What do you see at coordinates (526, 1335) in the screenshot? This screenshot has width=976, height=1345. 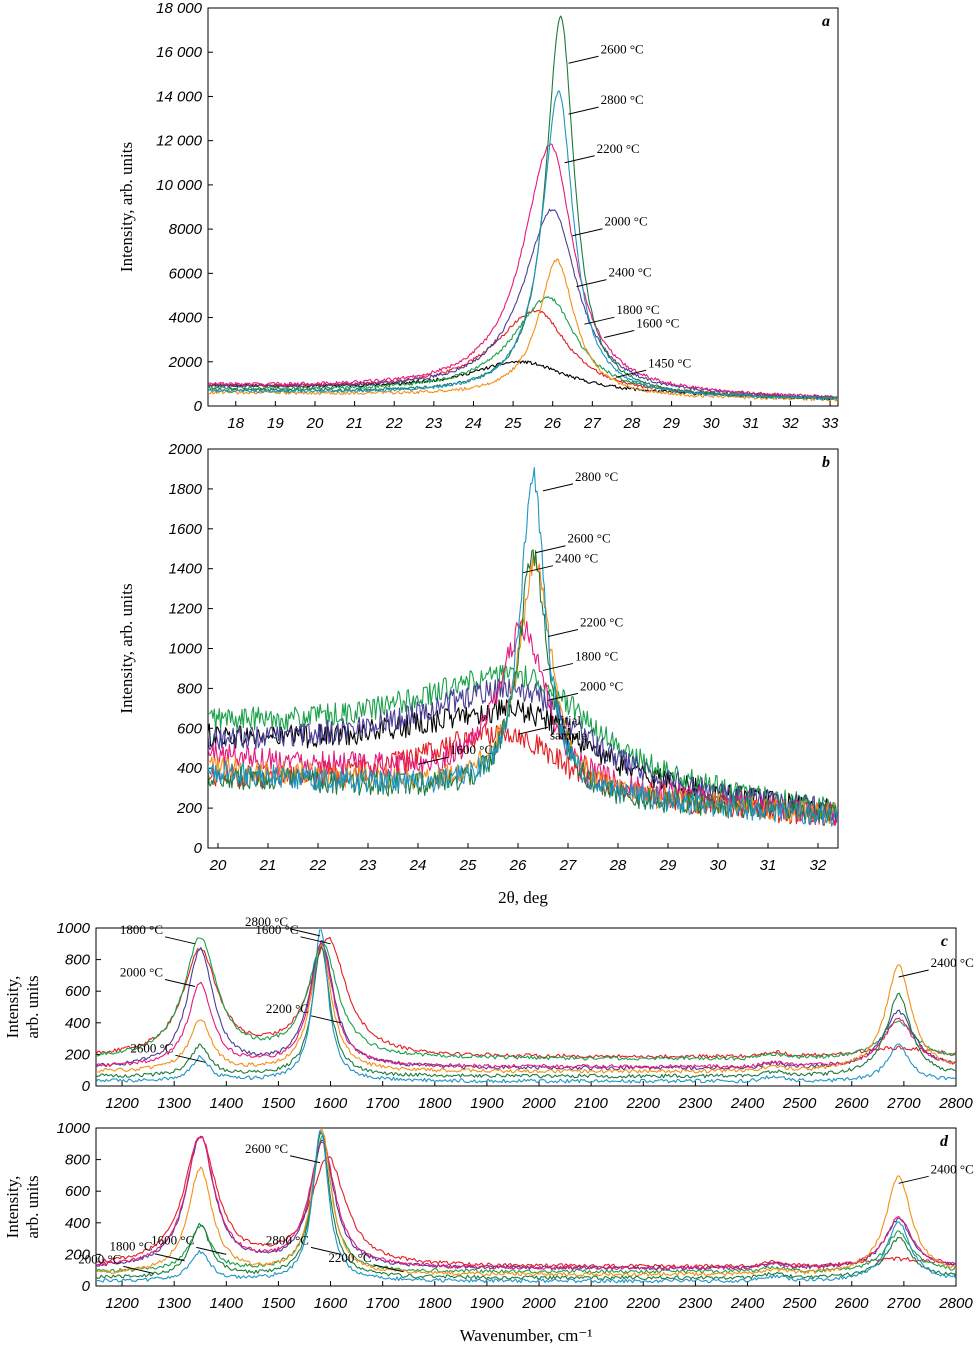 I see `x-axis-label: Wavenumber, cm⁻¹` at bounding box center [526, 1335].